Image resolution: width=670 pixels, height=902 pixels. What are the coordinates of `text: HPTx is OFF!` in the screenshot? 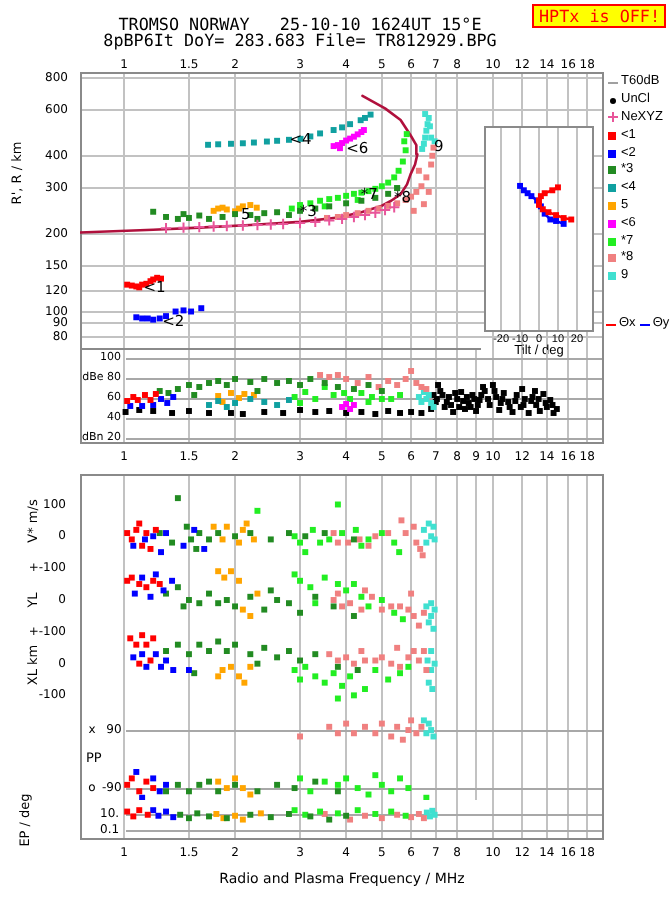 It's located at (599, 16).